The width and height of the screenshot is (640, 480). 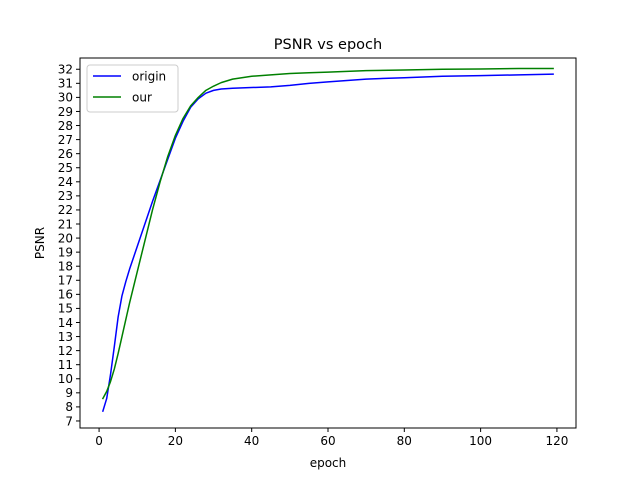 What do you see at coordinates (65, 309) in the screenshot?
I see `y-tick-label: 15` at bounding box center [65, 309].